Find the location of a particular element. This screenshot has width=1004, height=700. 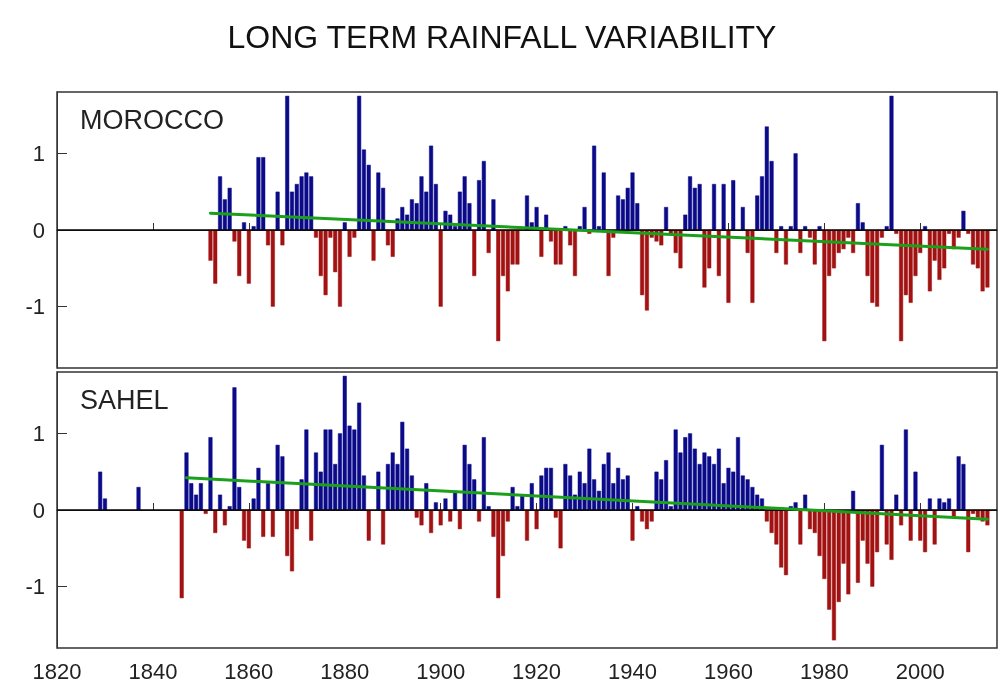

x-tick-label: 1820 is located at coordinates (57, 671).